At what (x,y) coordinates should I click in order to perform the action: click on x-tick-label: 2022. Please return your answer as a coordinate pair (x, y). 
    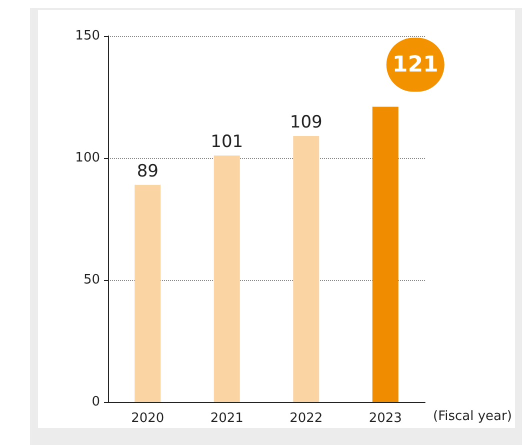
    Looking at the image, I should click on (306, 418).